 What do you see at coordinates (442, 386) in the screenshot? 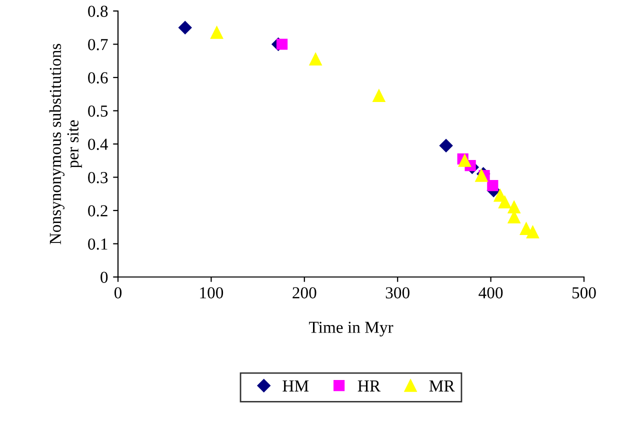
I see `legend-label: MR` at bounding box center [442, 386].